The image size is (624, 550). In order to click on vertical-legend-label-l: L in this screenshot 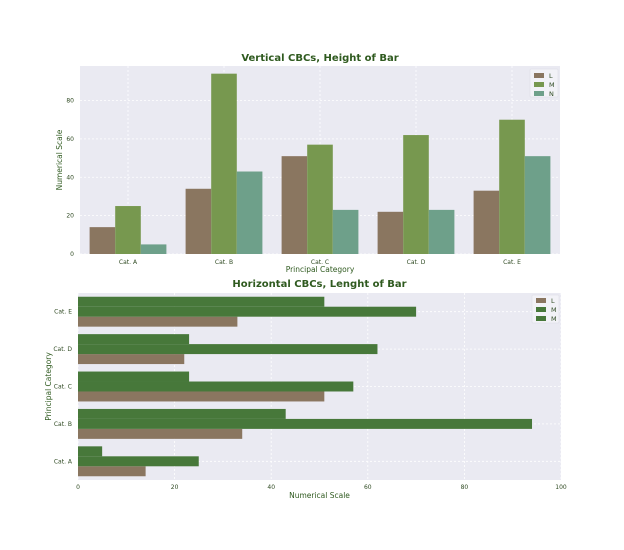, I will do `click(551, 76)`.